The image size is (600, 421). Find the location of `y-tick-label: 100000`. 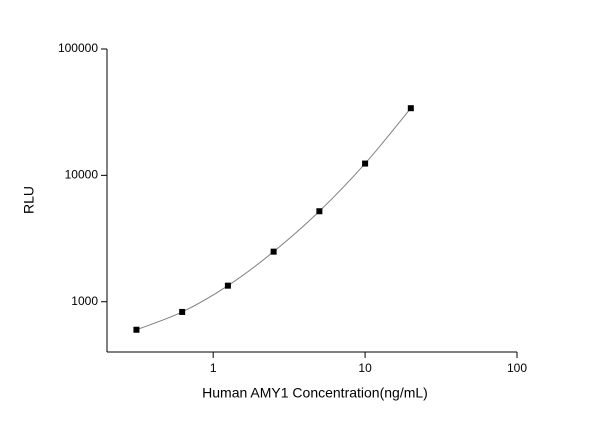

y-tick-label: 100000 is located at coordinates (78, 48).